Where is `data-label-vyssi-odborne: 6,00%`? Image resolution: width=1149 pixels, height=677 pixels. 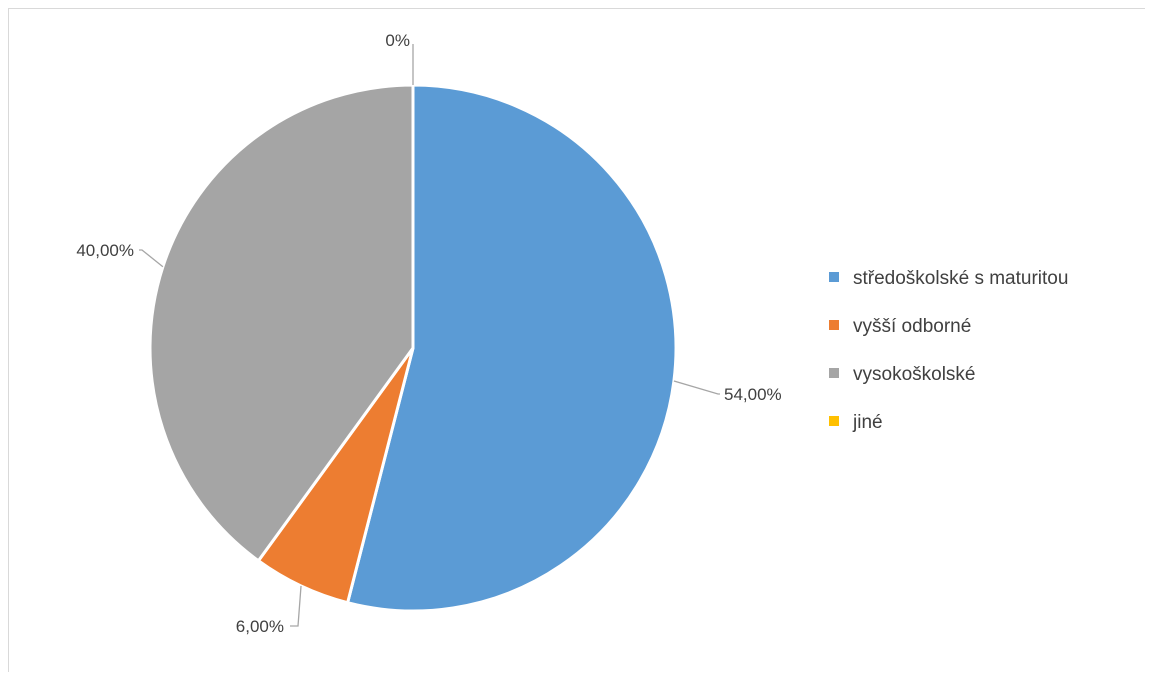
data-label-vyssi-odborne: 6,00% is located at coordinates (260, 626).